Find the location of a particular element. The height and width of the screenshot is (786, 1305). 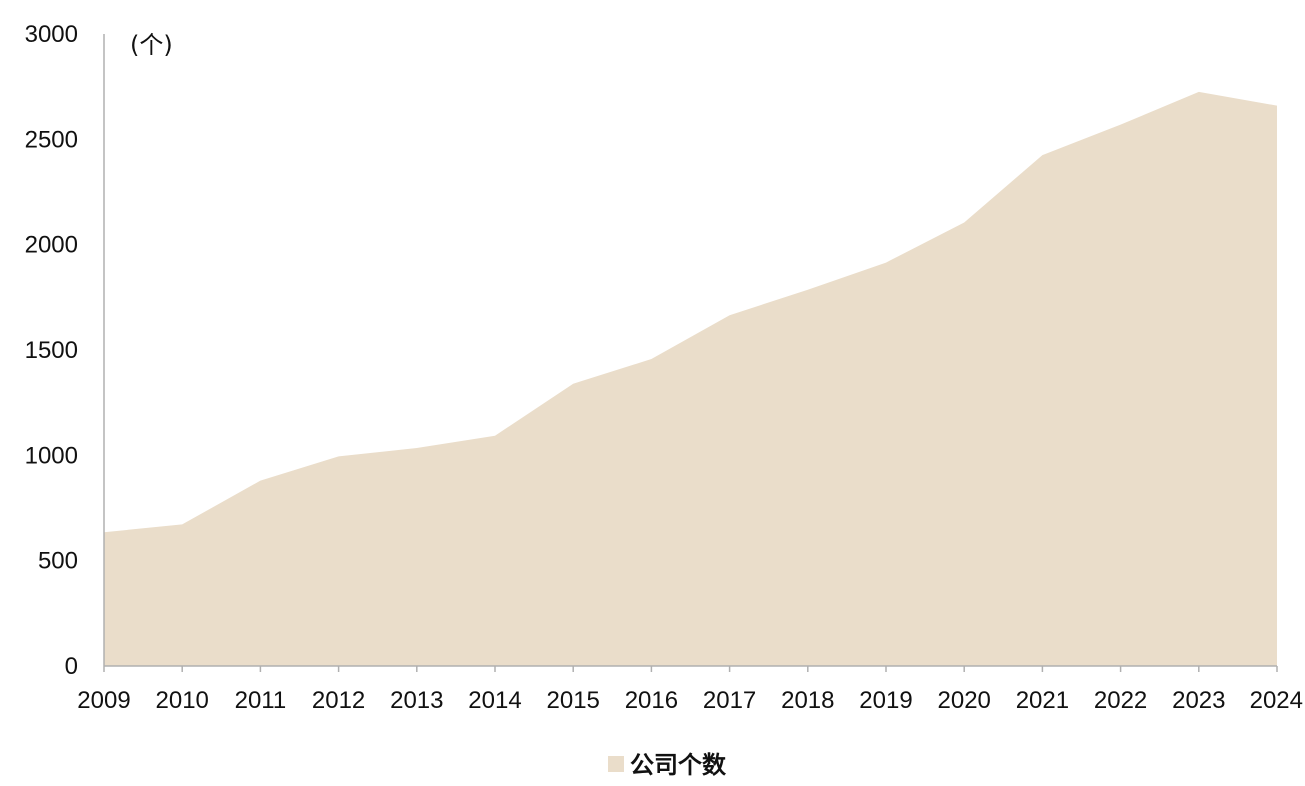

legend-label: 公司个数 is located at coordinates (678, 765).